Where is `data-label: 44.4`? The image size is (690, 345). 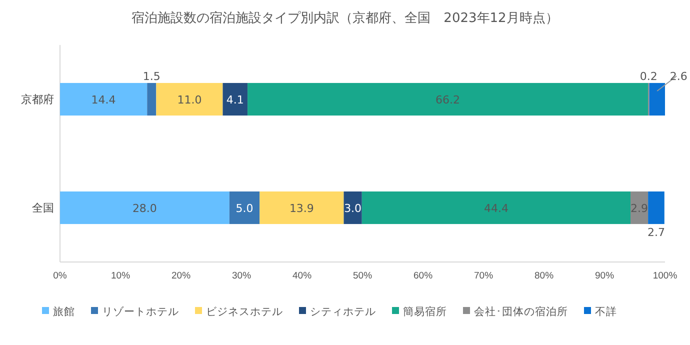
data-label: 44.4 is located at coordinates (496, 208).